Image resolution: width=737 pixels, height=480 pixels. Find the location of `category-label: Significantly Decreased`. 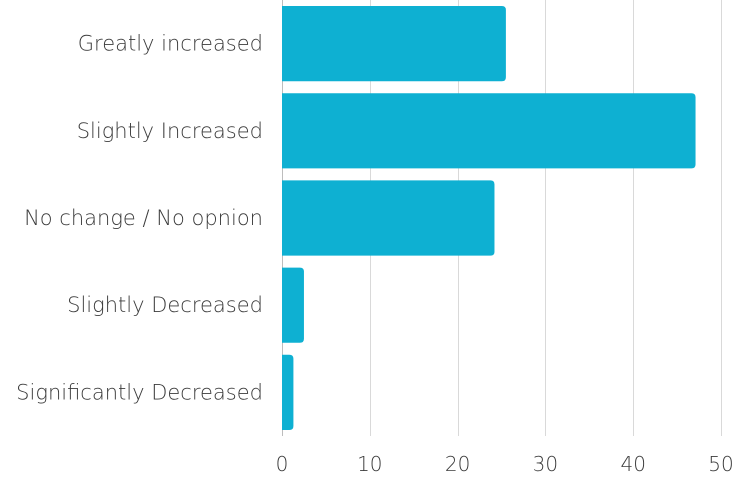

category-label: Significantly Decreased is located at coordinates (139, 392).